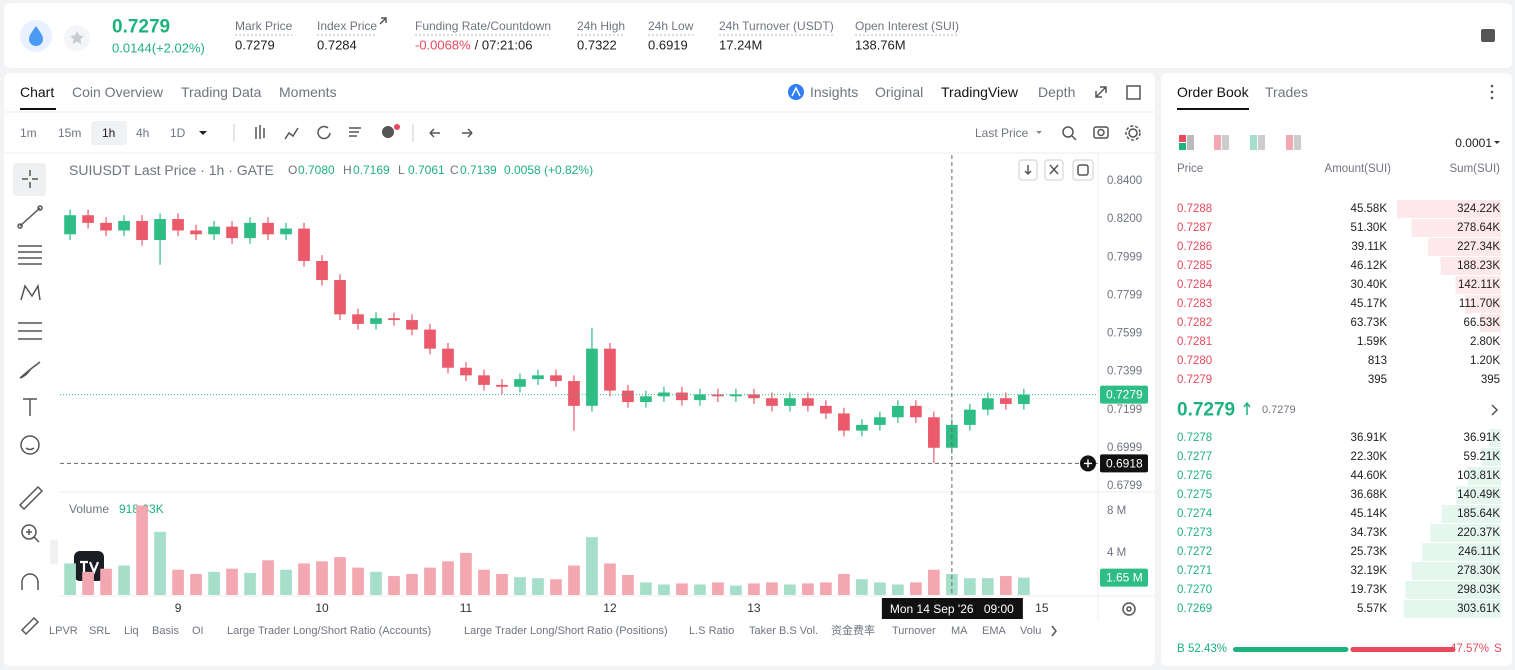 This screenshot has height=670, width=1515. Describe the element at coordinates (337, 45) in the screenshot. I see `stat-value: 0.7284` at that location.